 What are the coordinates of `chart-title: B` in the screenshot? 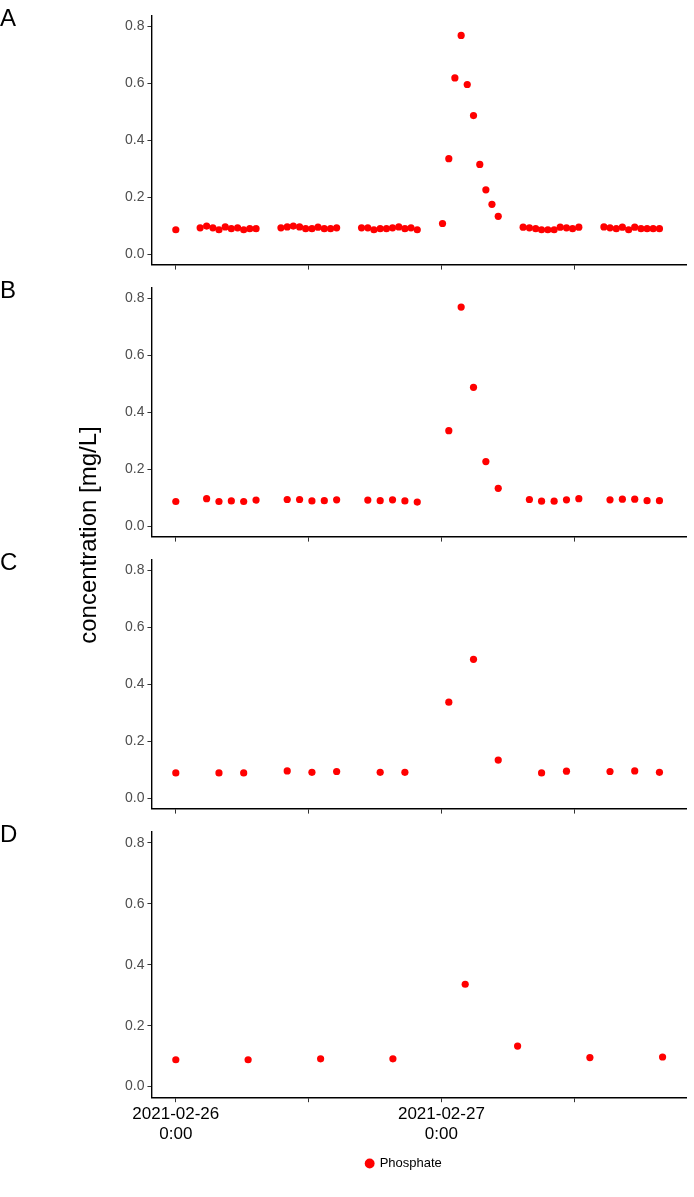 It's located at (8, 290).